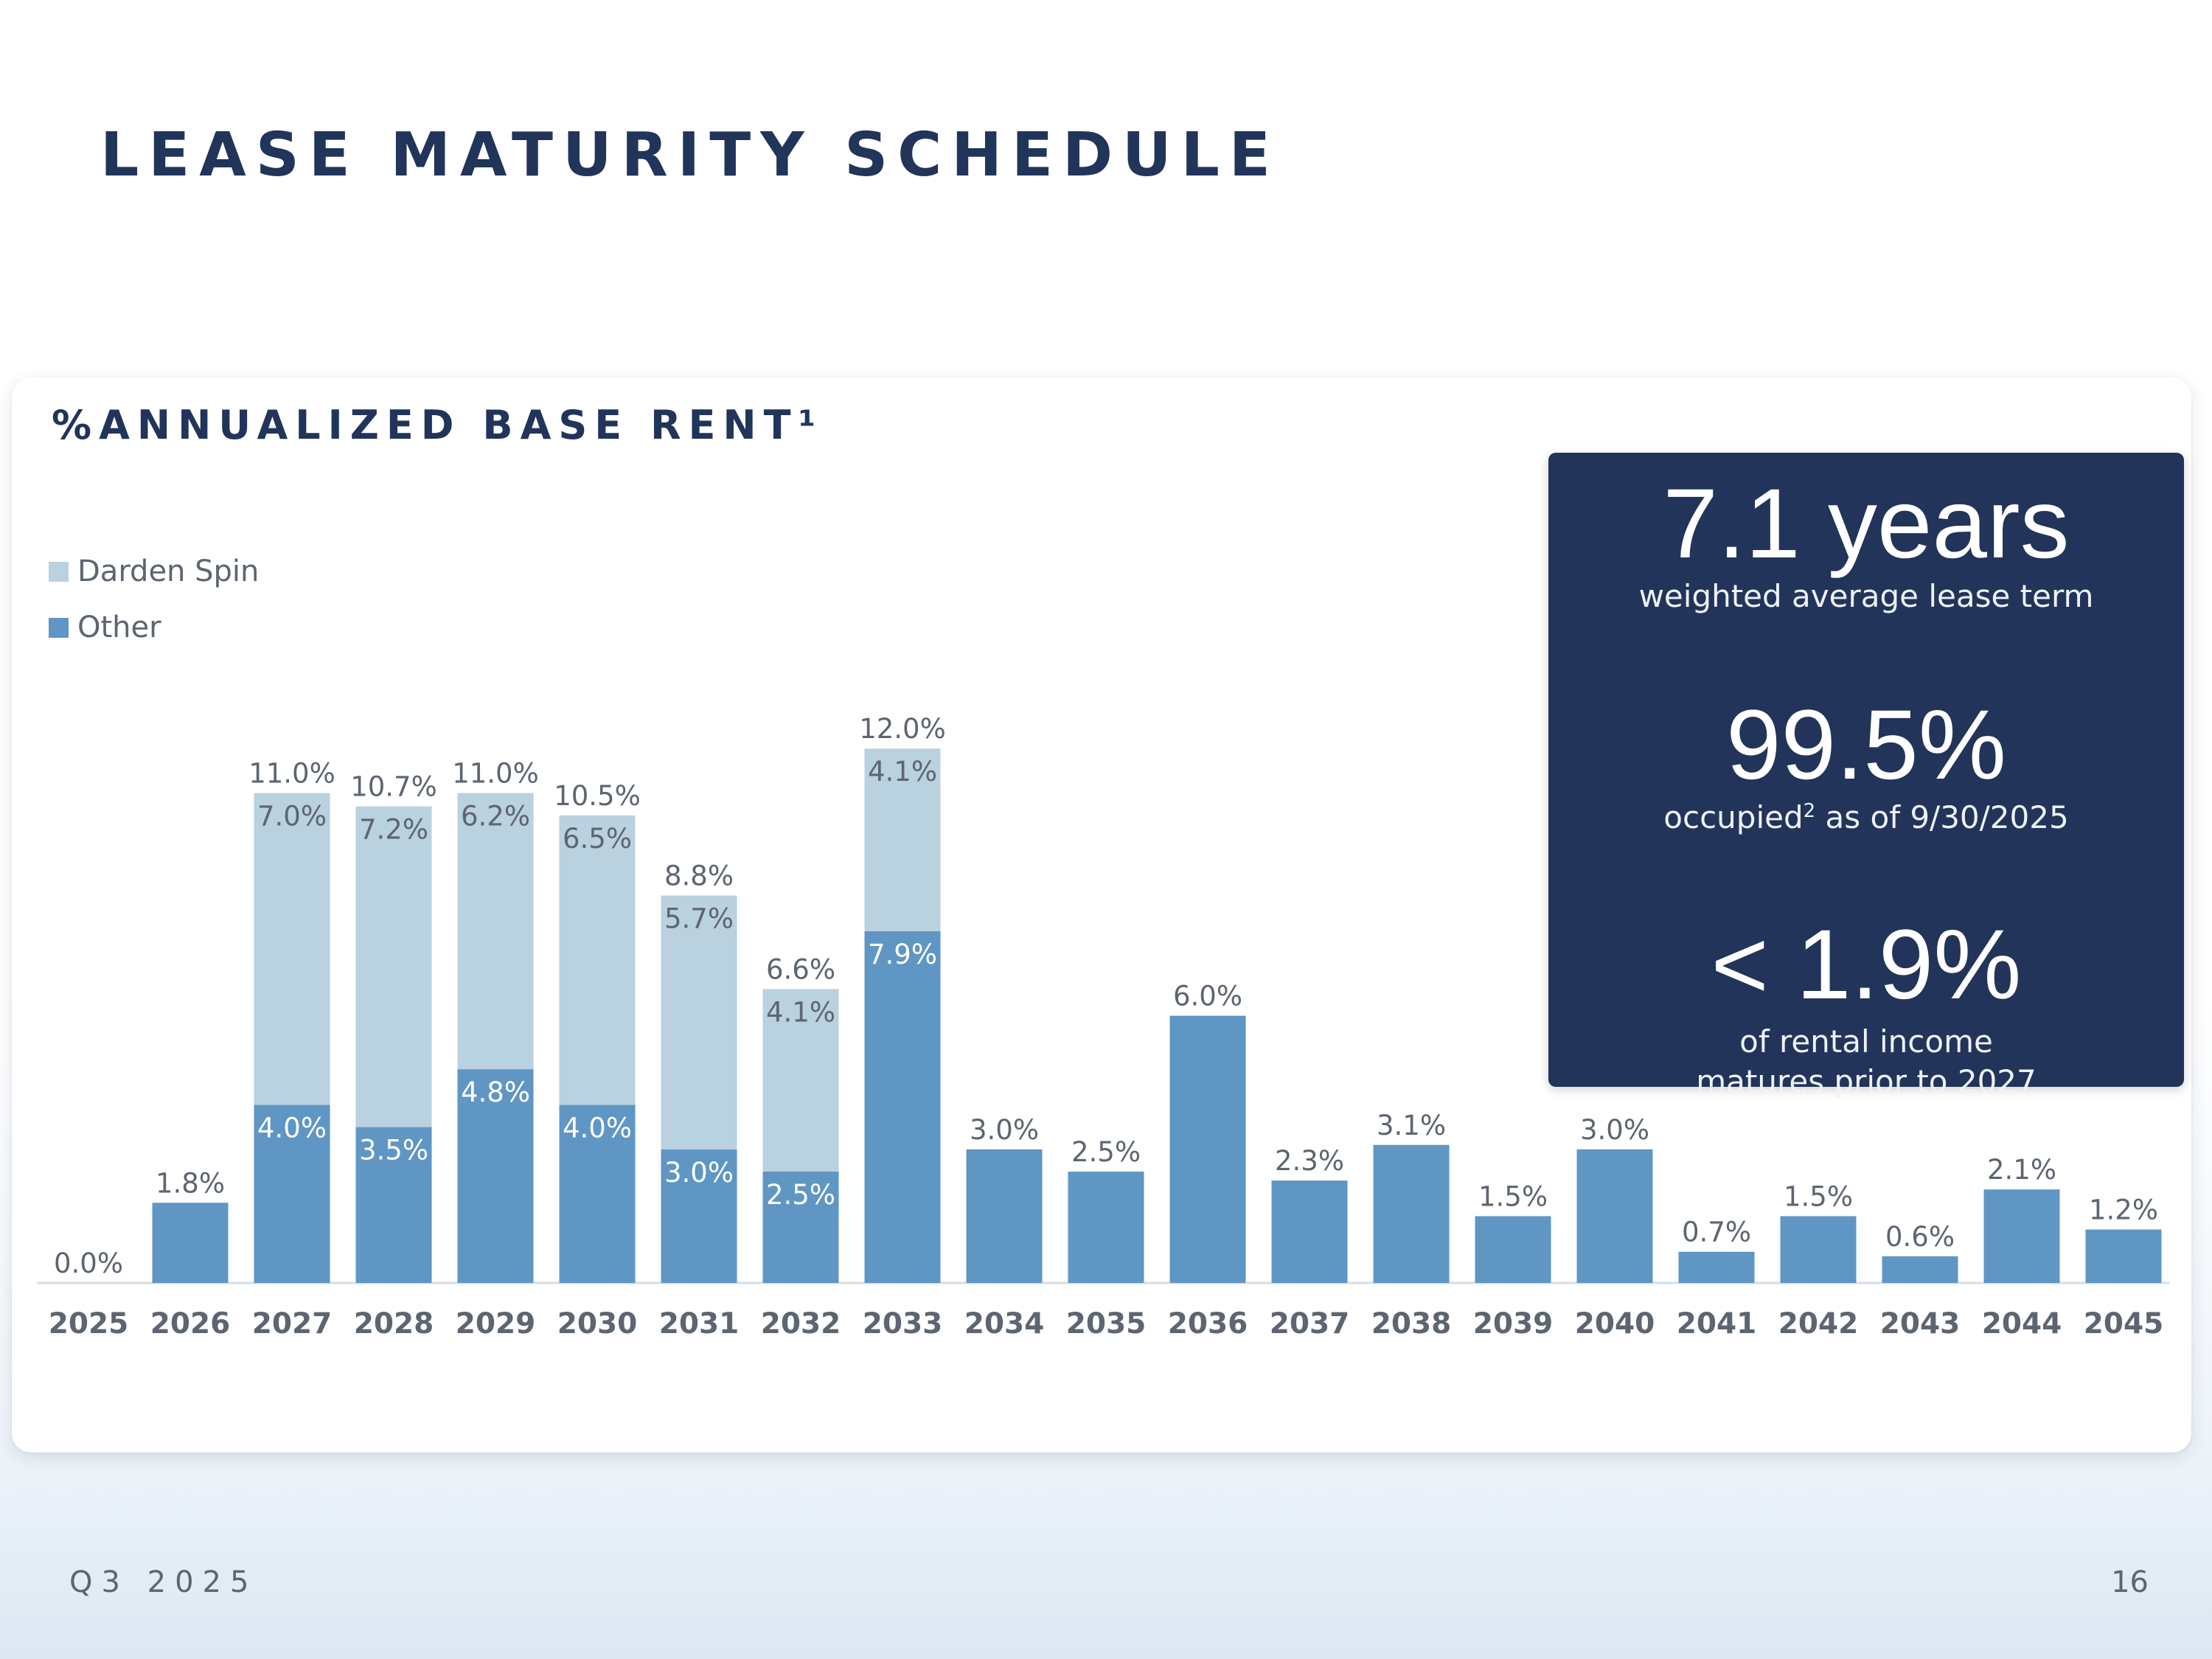 The image size is (2212, 1659). What do you see at coordinates (1411, 1323) in the screenshot?
I see `x-tick-label-2038: 2038` at bounding box center [1411, 1323].